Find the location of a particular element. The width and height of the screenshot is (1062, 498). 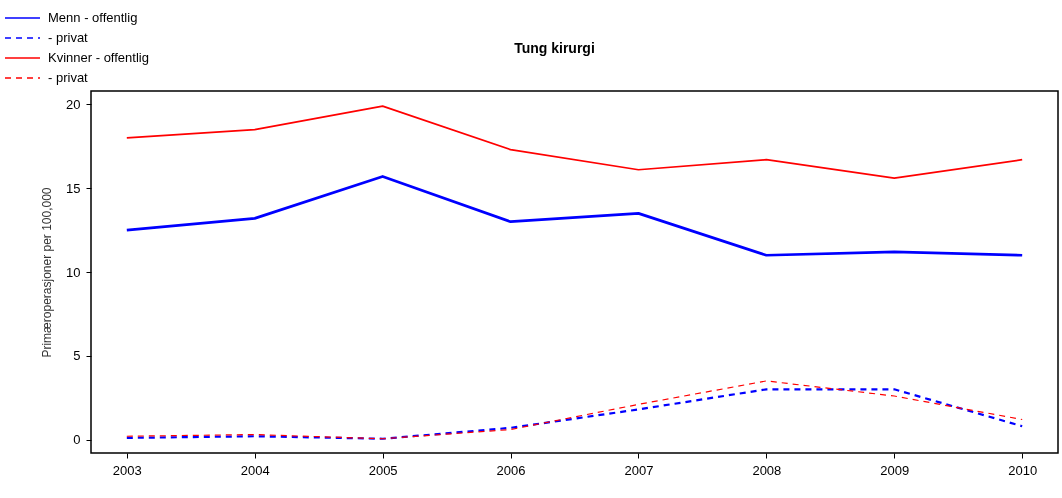

x-tick-label: 2009 is located at coordinates (895, 470).